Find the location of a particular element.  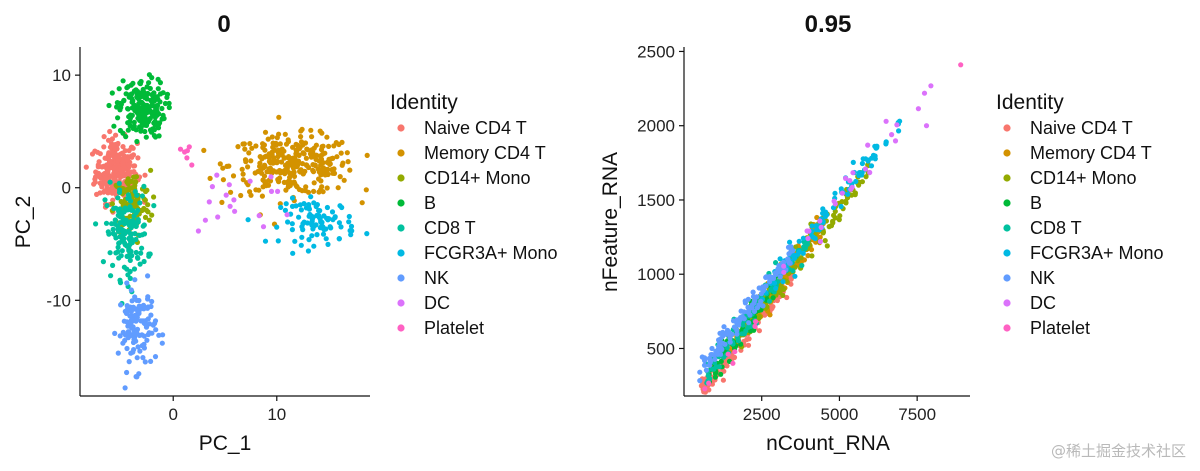

qc-y-tick-label: 500 is located at coordinates (661, 348).